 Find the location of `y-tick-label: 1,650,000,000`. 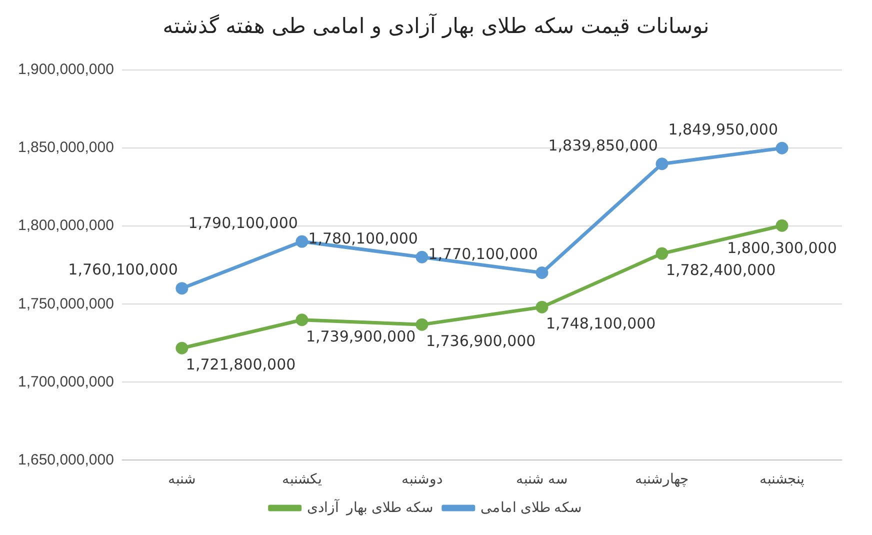

y-tick-label: 1,650,000,000 is located at coordinates (66, 459).